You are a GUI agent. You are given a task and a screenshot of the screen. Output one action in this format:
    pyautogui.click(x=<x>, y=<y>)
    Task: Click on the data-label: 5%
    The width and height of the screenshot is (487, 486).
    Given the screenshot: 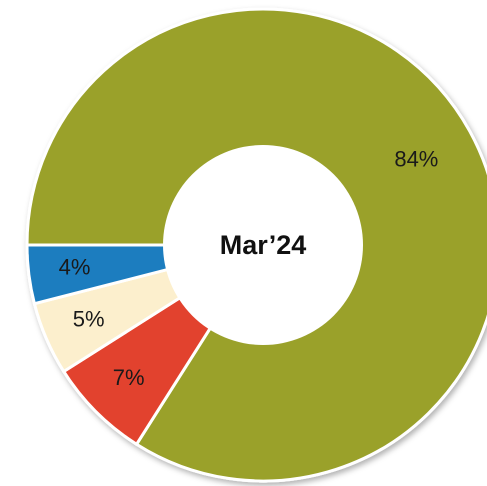 What is the action you would take?
    pyautogui.click(x=89, y=318)
    